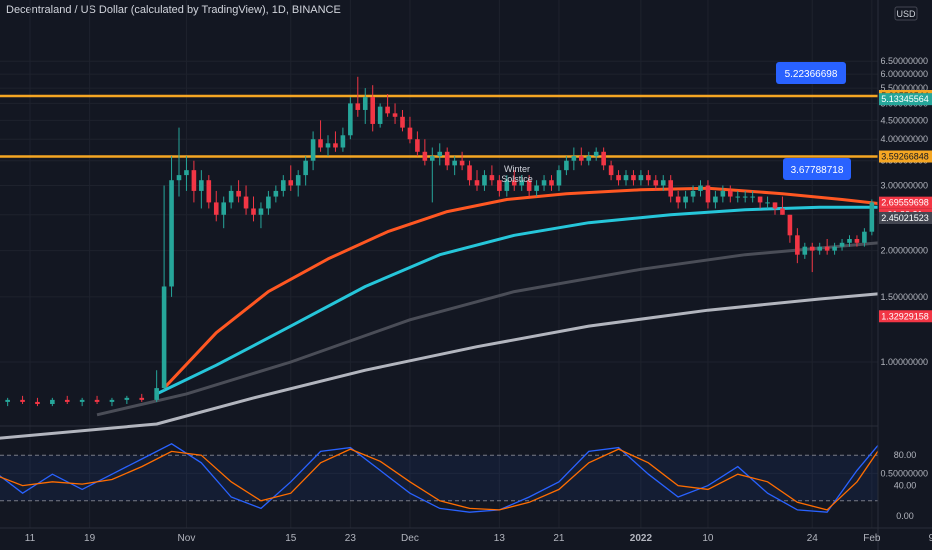 The height and width of the screenshot is (550, 932). Describe the element at coordinates (904, 251) in the screenshot. I see `price-tick-label: 2.00000000` at that location.